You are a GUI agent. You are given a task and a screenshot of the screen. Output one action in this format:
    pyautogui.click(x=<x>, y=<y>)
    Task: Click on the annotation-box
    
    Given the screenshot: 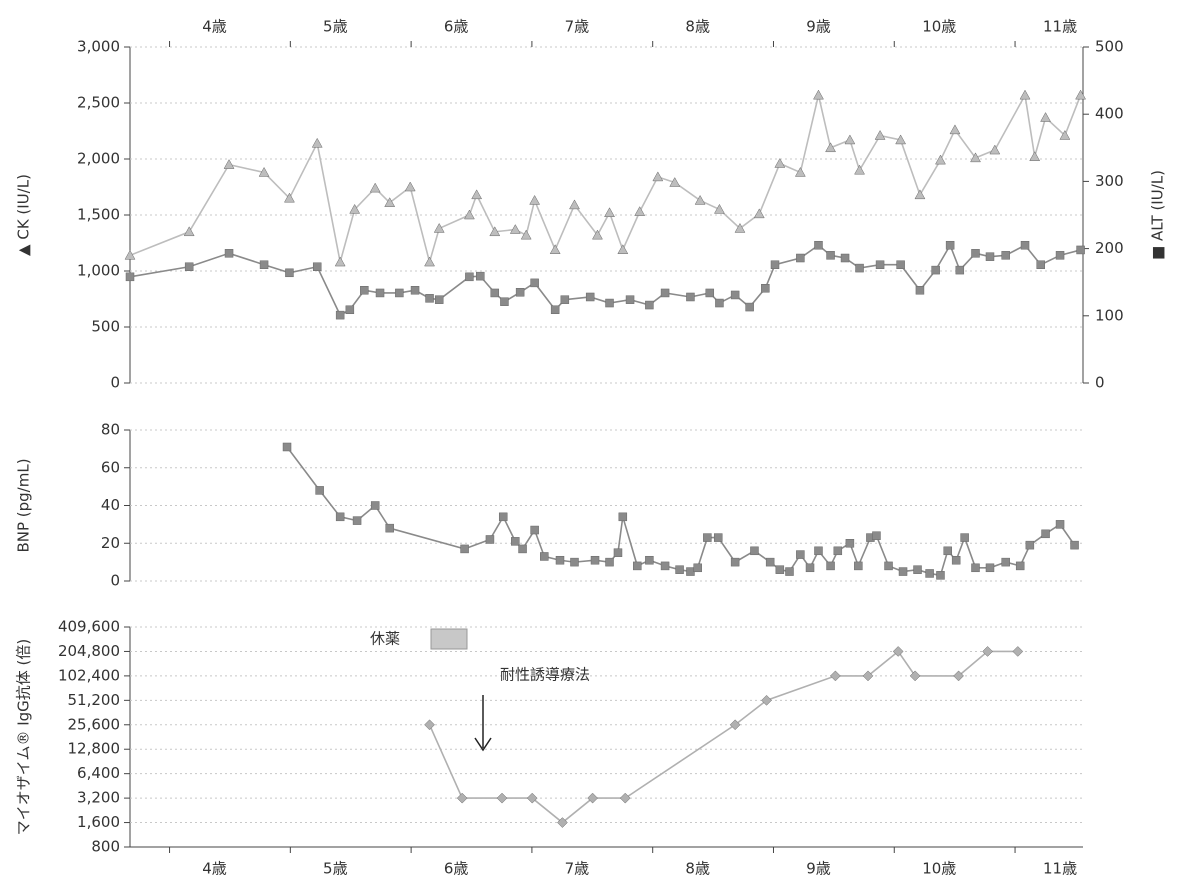 What is the action you would take?
    pyautogui.click(x=449, y=639)
    